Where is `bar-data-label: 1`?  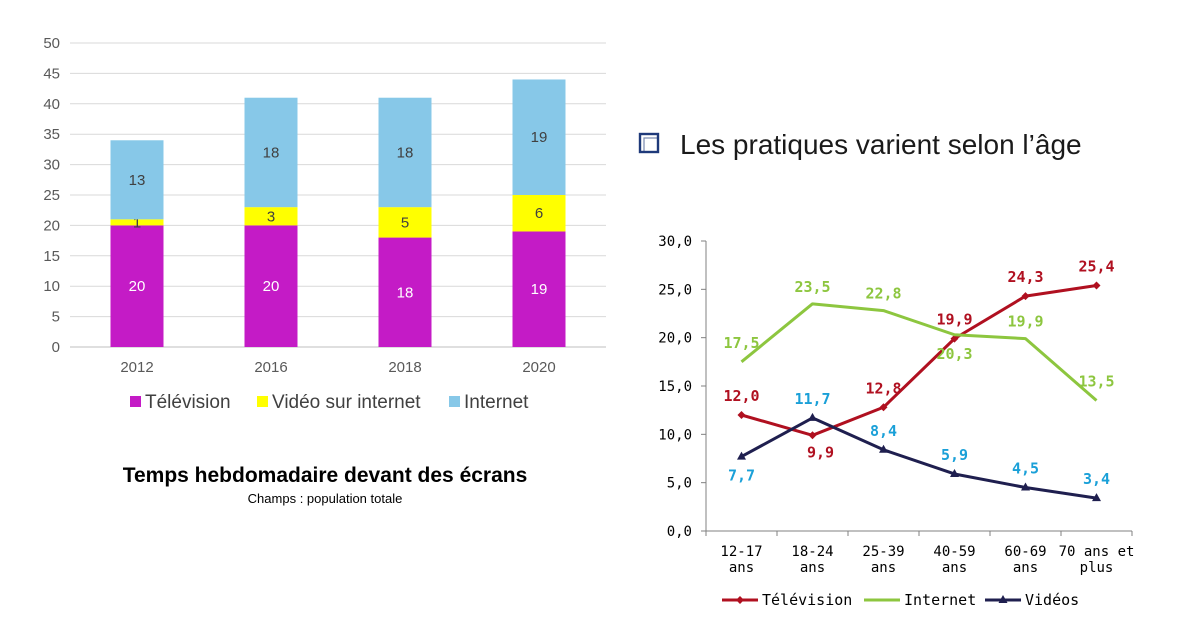 bar-data-label: 1 is located at coordinates (137, 222).